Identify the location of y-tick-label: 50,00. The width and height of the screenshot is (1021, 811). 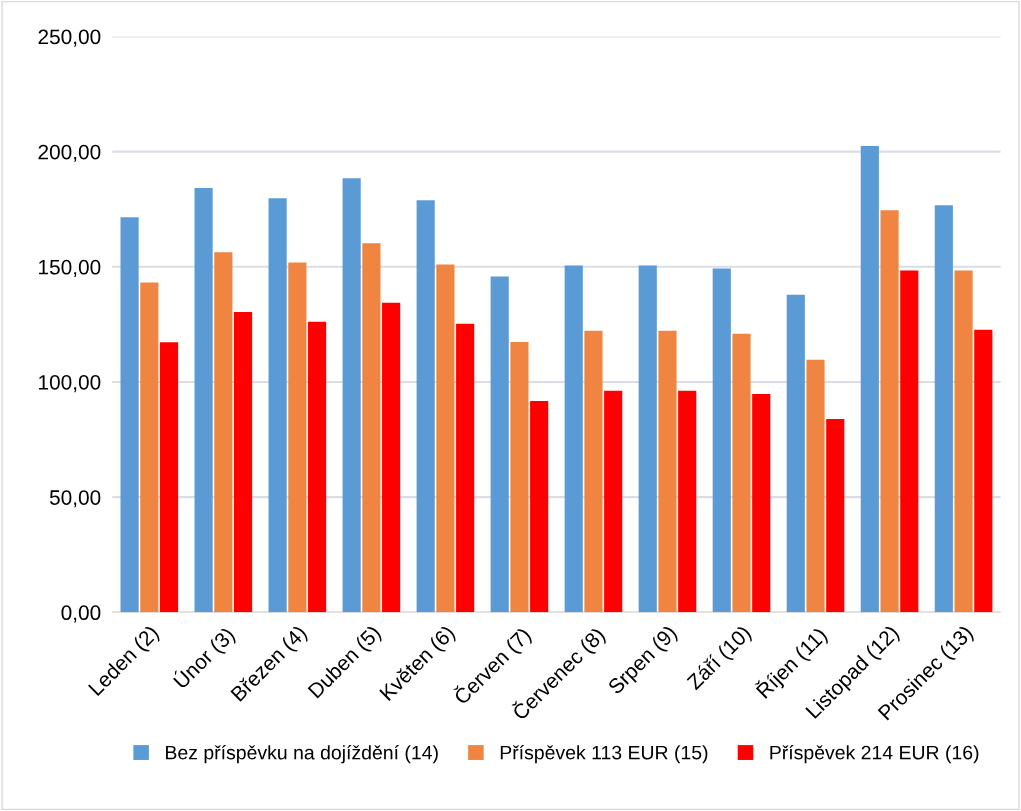
(75, 499).